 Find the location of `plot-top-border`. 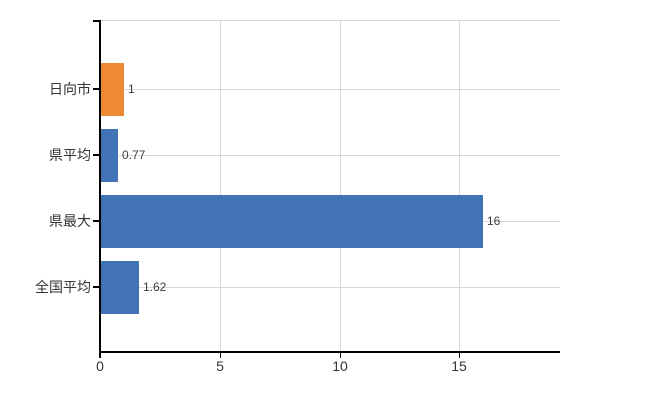

plot-top-border is located at coordinates (330, 20).